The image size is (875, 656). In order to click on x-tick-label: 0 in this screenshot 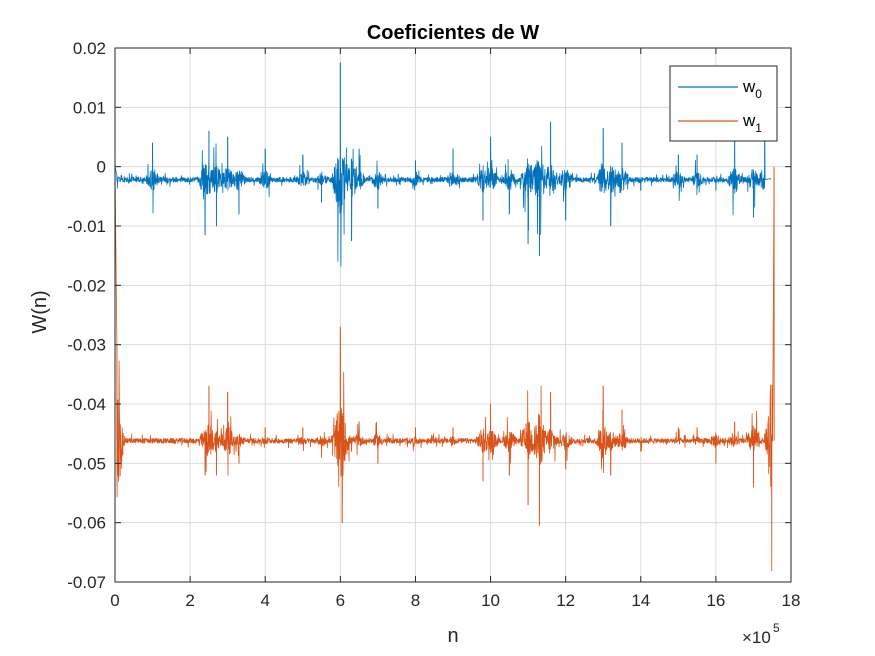, I will do `click(114, 600)`.